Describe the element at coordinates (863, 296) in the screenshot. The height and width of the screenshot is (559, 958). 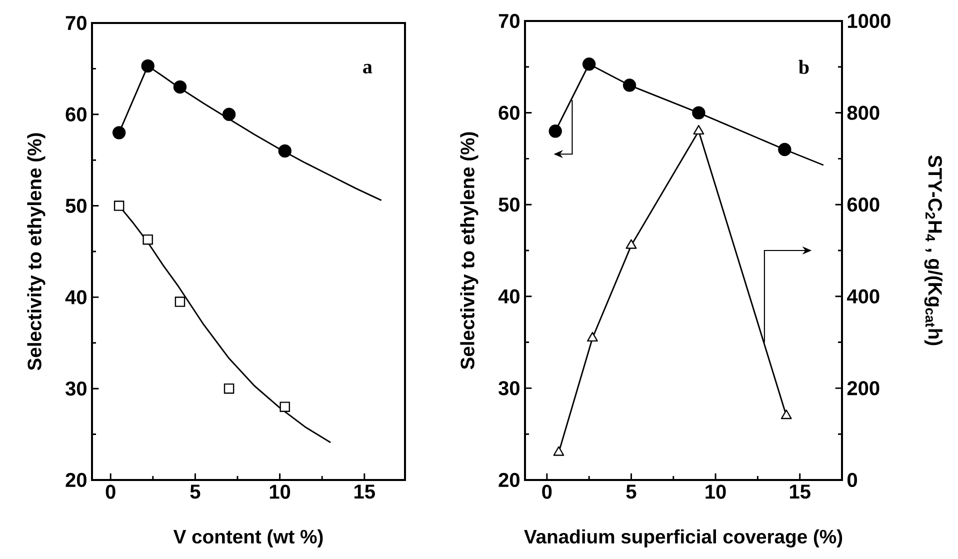
I see `y2-tick-label: 400` at that location.